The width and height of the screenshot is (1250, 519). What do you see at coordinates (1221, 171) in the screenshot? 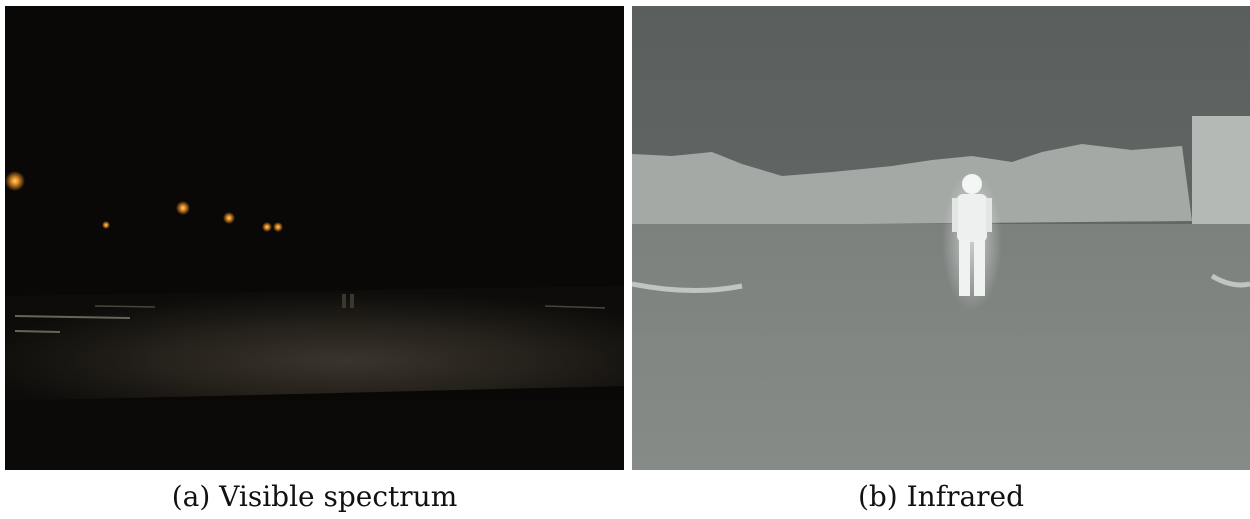
I see `building` at bounding box center [1221, 171].